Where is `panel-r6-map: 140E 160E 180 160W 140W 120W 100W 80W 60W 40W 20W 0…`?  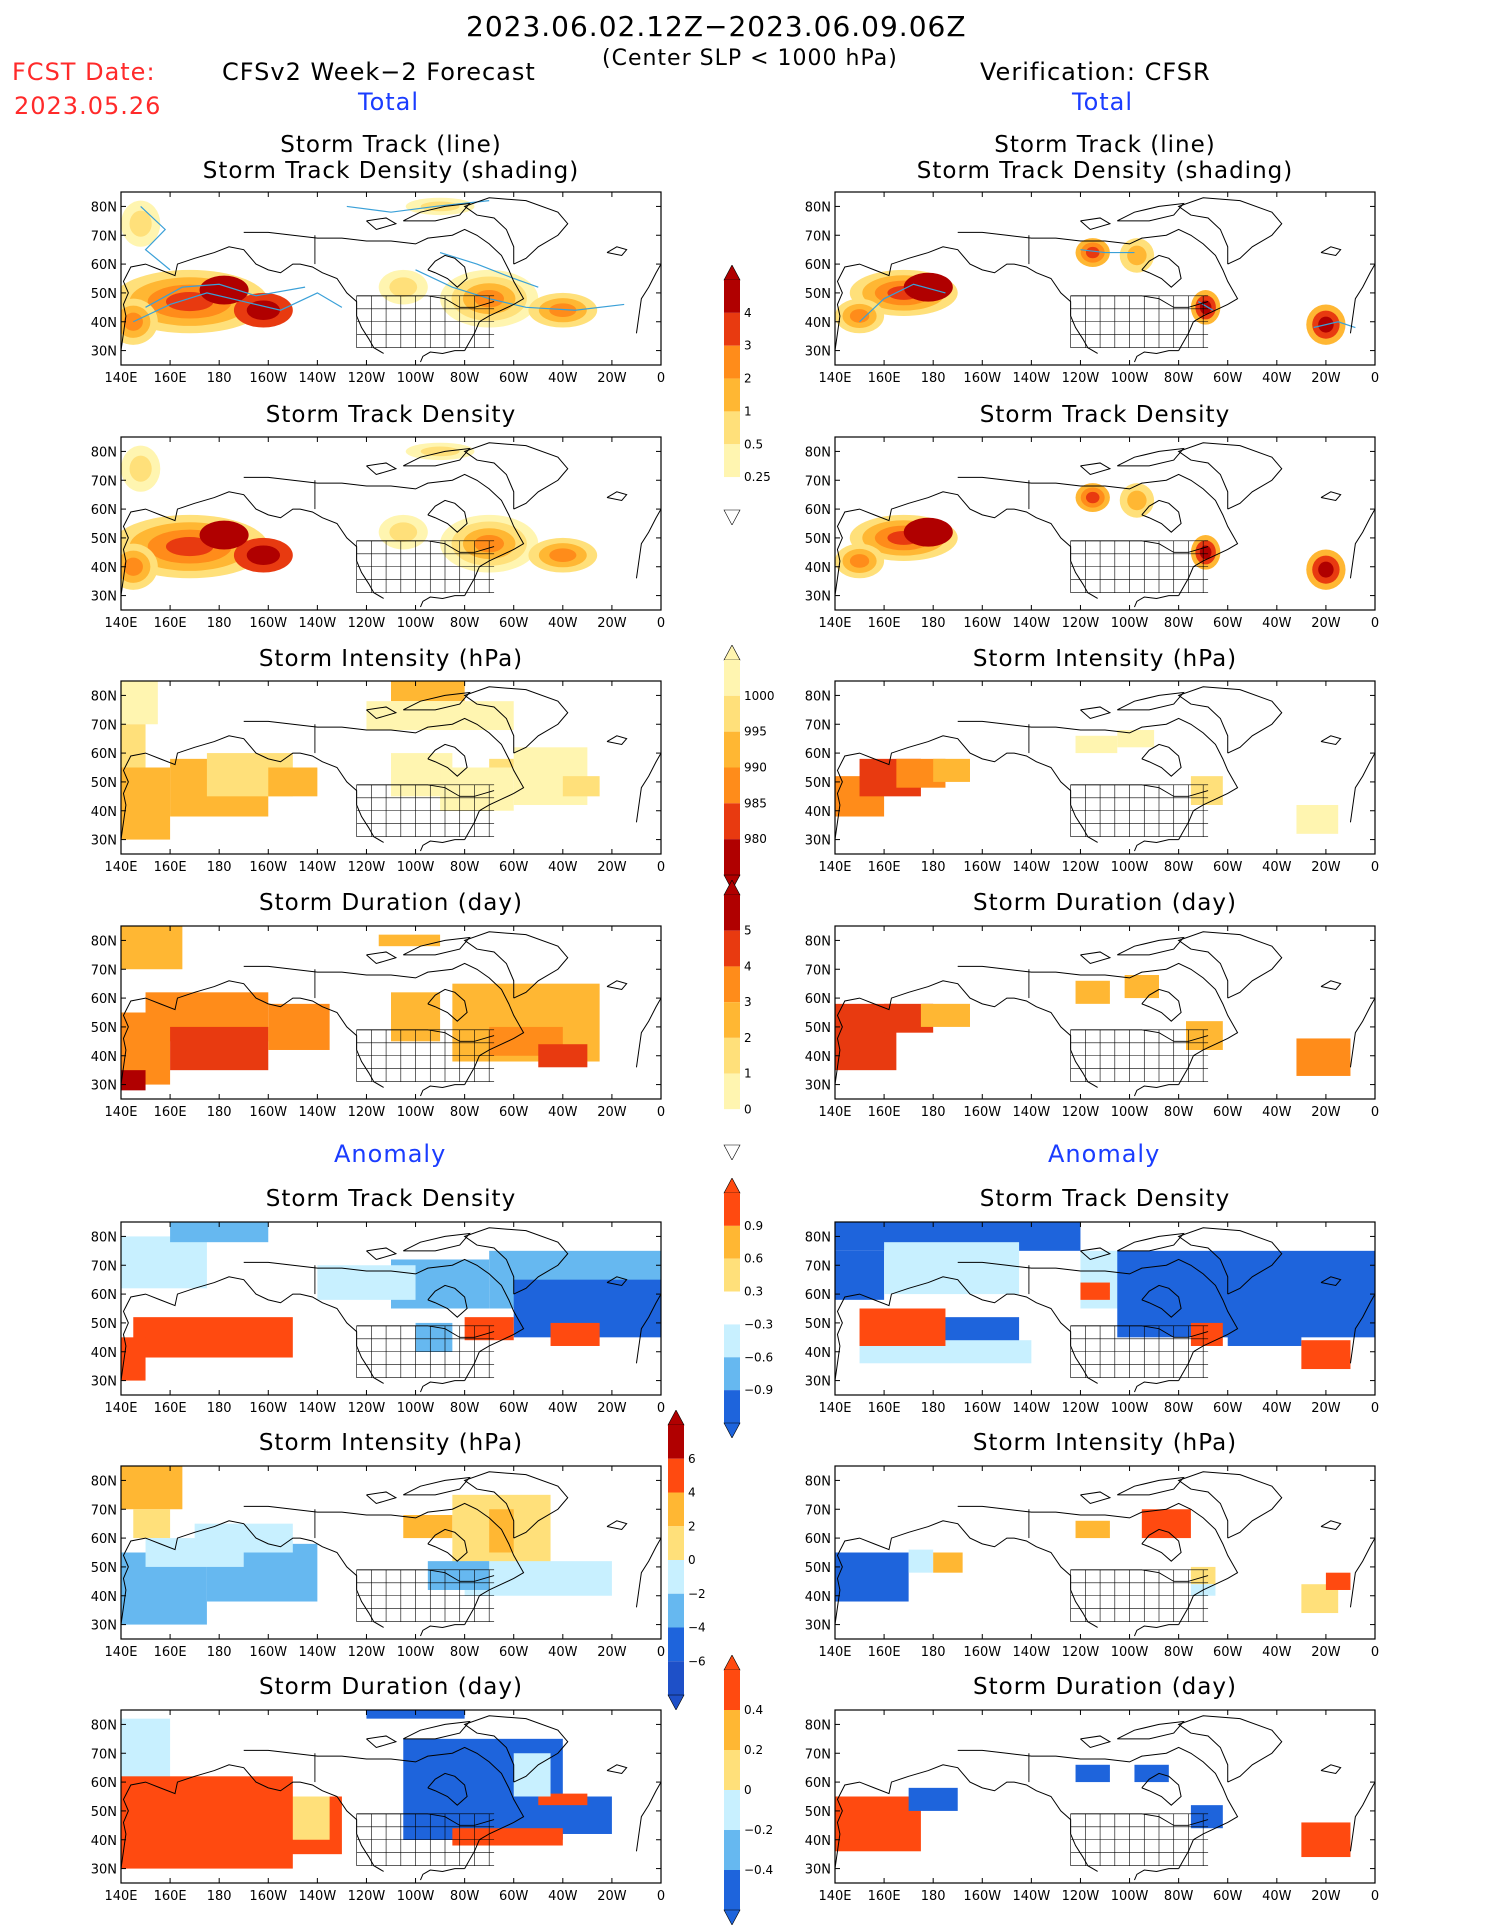 panel-r6-map: 140E 160E 180 160W 140W 120W 100W 80W 60W 40W 20W 0… is located at coordinates (1092, 1562).